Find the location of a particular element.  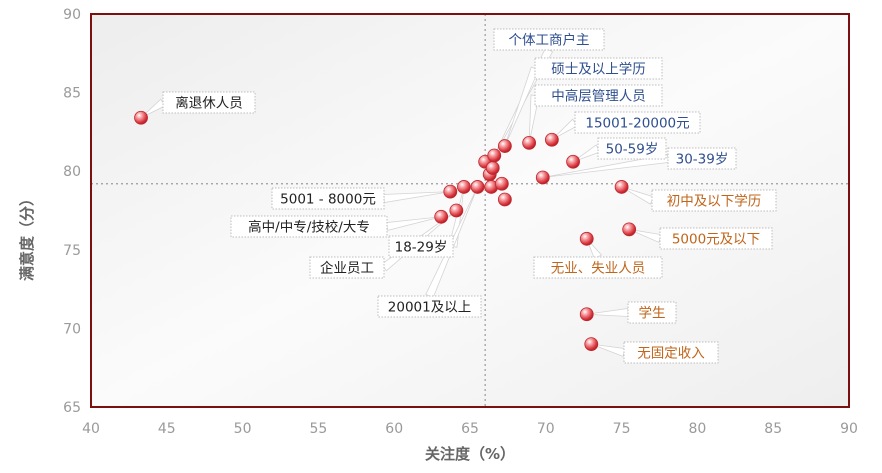

point-label: 个体工商户主 is located at coordinates (549, 40).